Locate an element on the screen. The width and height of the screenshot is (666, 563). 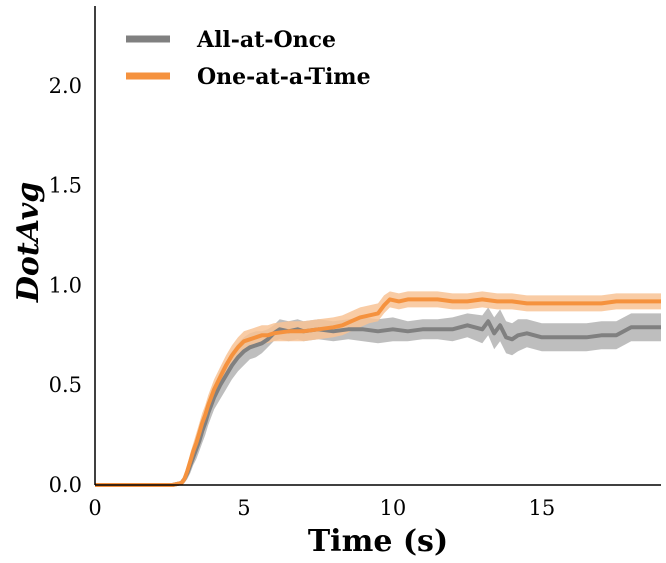
legend: All-at-Once One-at-a-Time is located at coordinates (248, 58).